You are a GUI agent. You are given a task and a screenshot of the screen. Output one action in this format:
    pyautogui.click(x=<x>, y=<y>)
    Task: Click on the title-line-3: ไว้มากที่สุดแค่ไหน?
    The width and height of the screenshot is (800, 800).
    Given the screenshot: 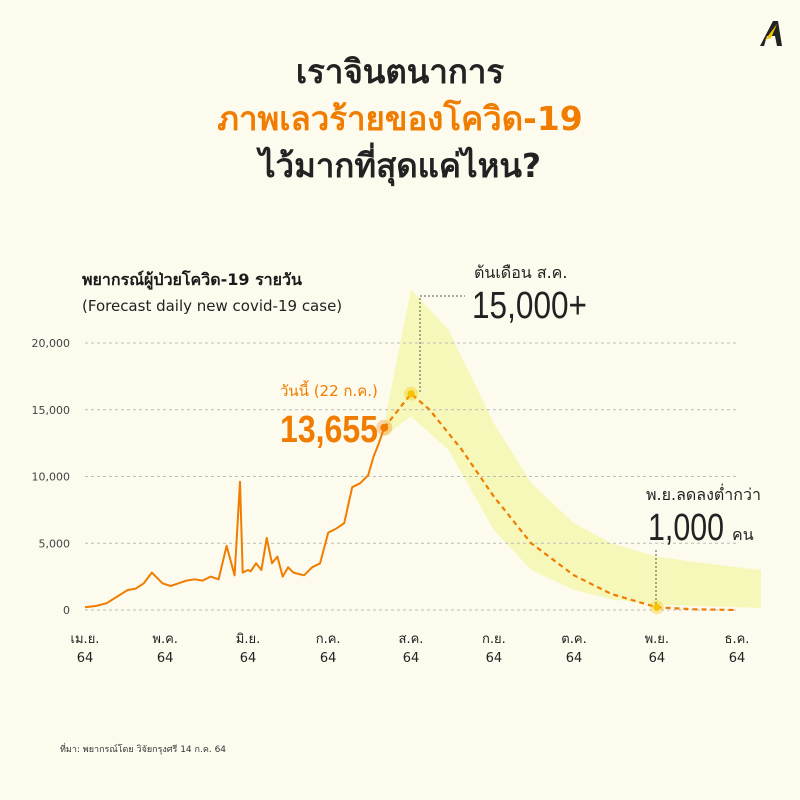 What is the action you would take?
    pyautogui.click(x=400, y=165)
    